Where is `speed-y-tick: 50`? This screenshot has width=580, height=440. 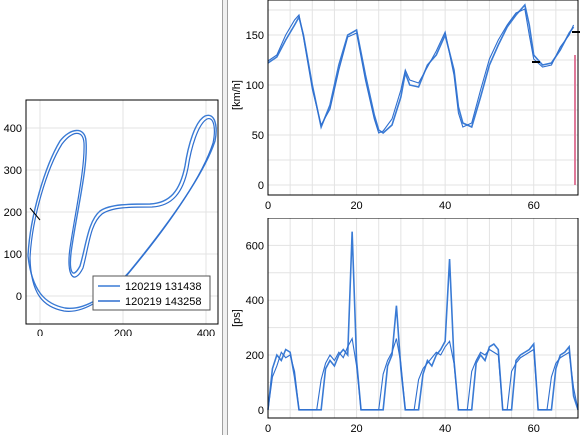 speed-y-tick: 50 is located at coordinates (258, 136).